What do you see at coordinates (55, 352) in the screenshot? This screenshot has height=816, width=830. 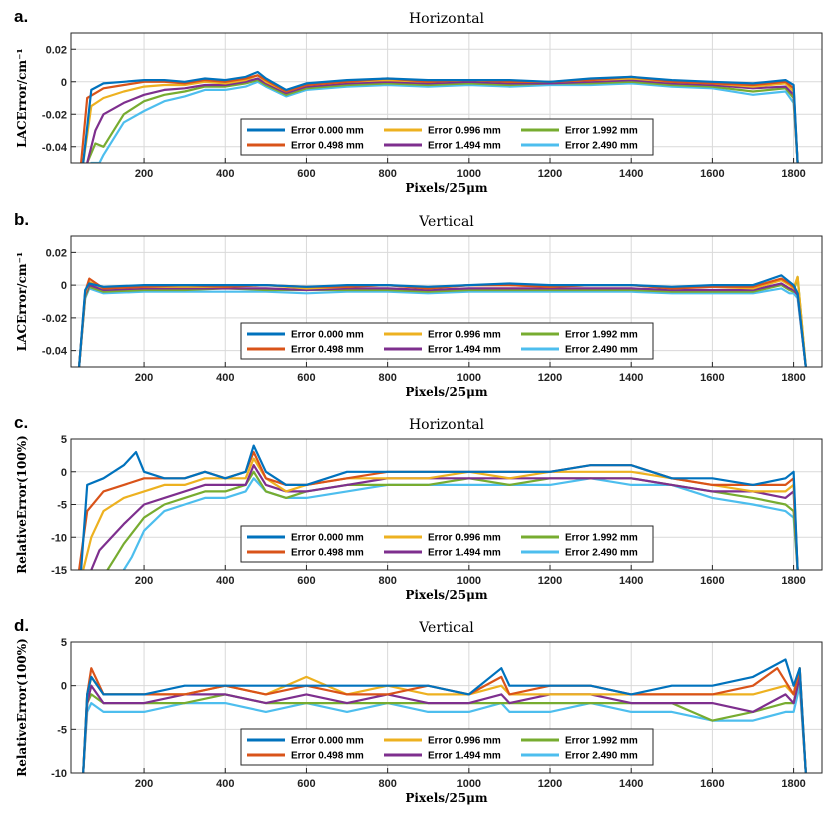 I see `y-tick-label: -0.04` at bounding box center [55, 352].